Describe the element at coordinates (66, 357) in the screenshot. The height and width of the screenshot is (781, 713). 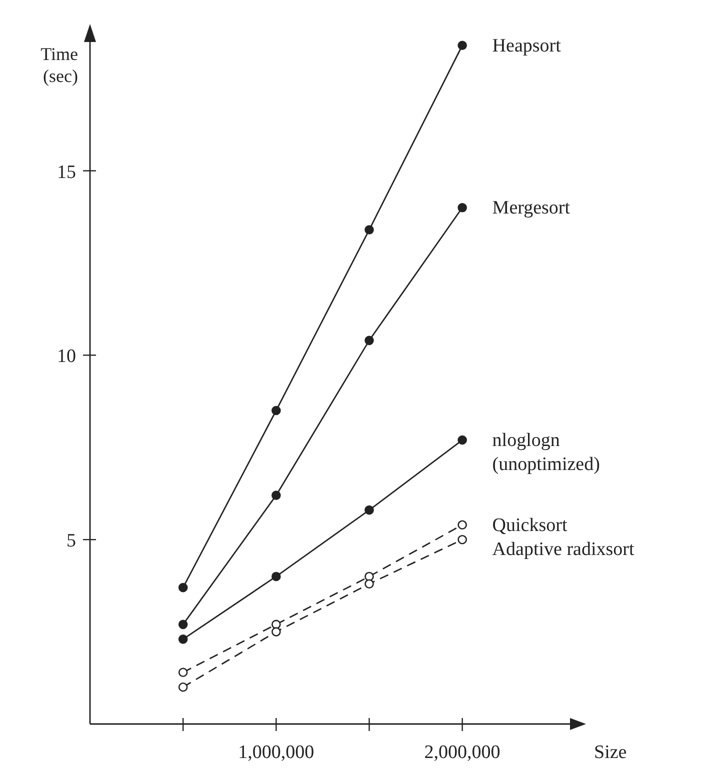
I see `y-tick-label: 10` at that location.